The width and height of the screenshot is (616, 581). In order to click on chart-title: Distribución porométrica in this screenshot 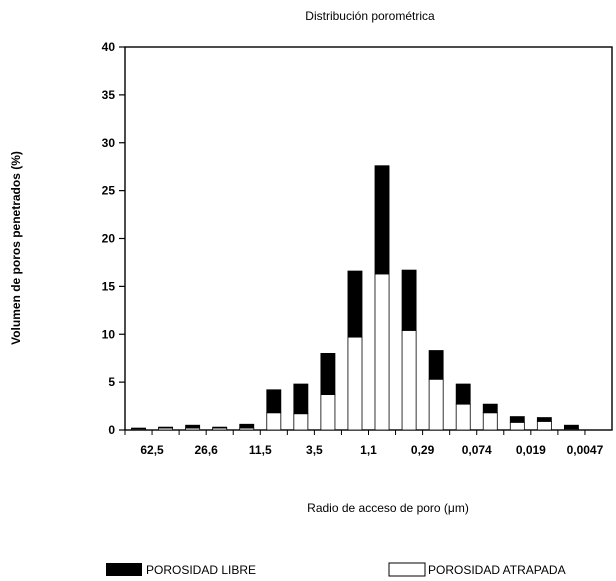, I will do `click(370, 16)`.